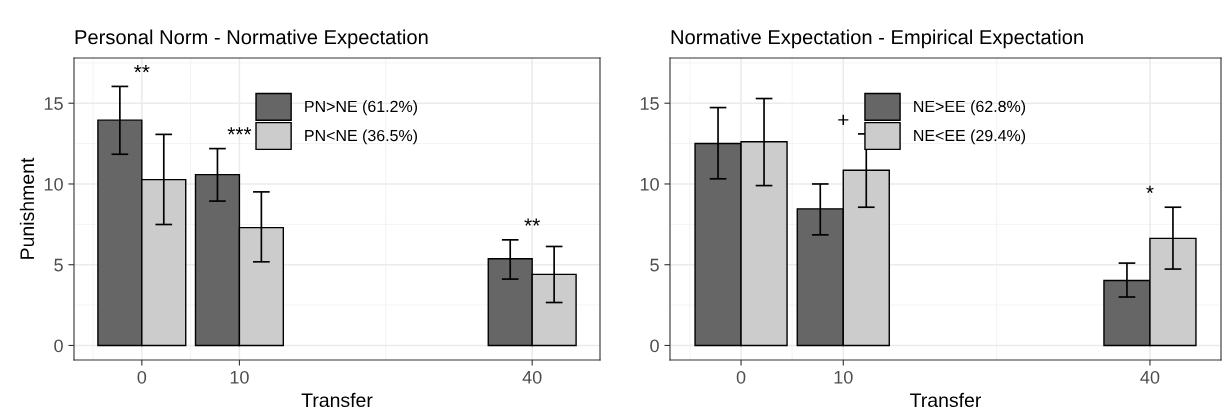 This screenshot has width=1225, height=419. What do you see at coordinates (27, 208) in the screenshot?
I see `y-axis-title: Punishment` at bounding box center [27, 208].